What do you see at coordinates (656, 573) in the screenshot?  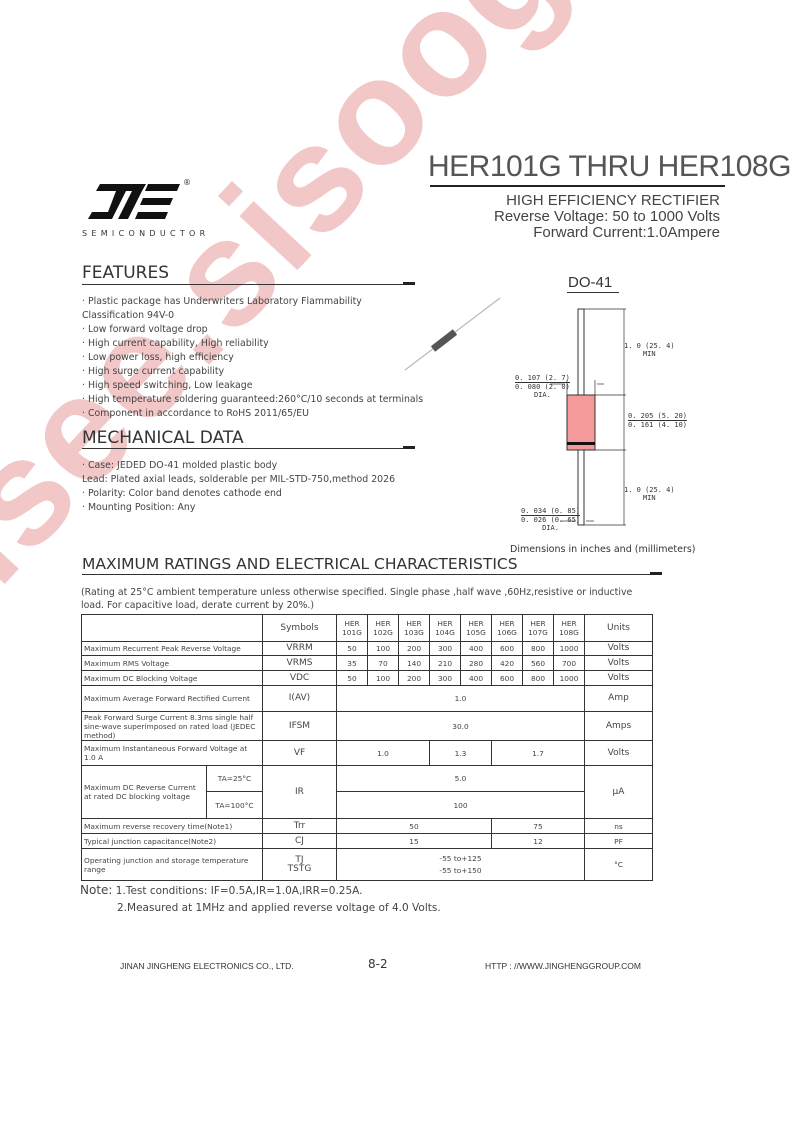 I see `rule-mark` at bounding box center [656, 573].